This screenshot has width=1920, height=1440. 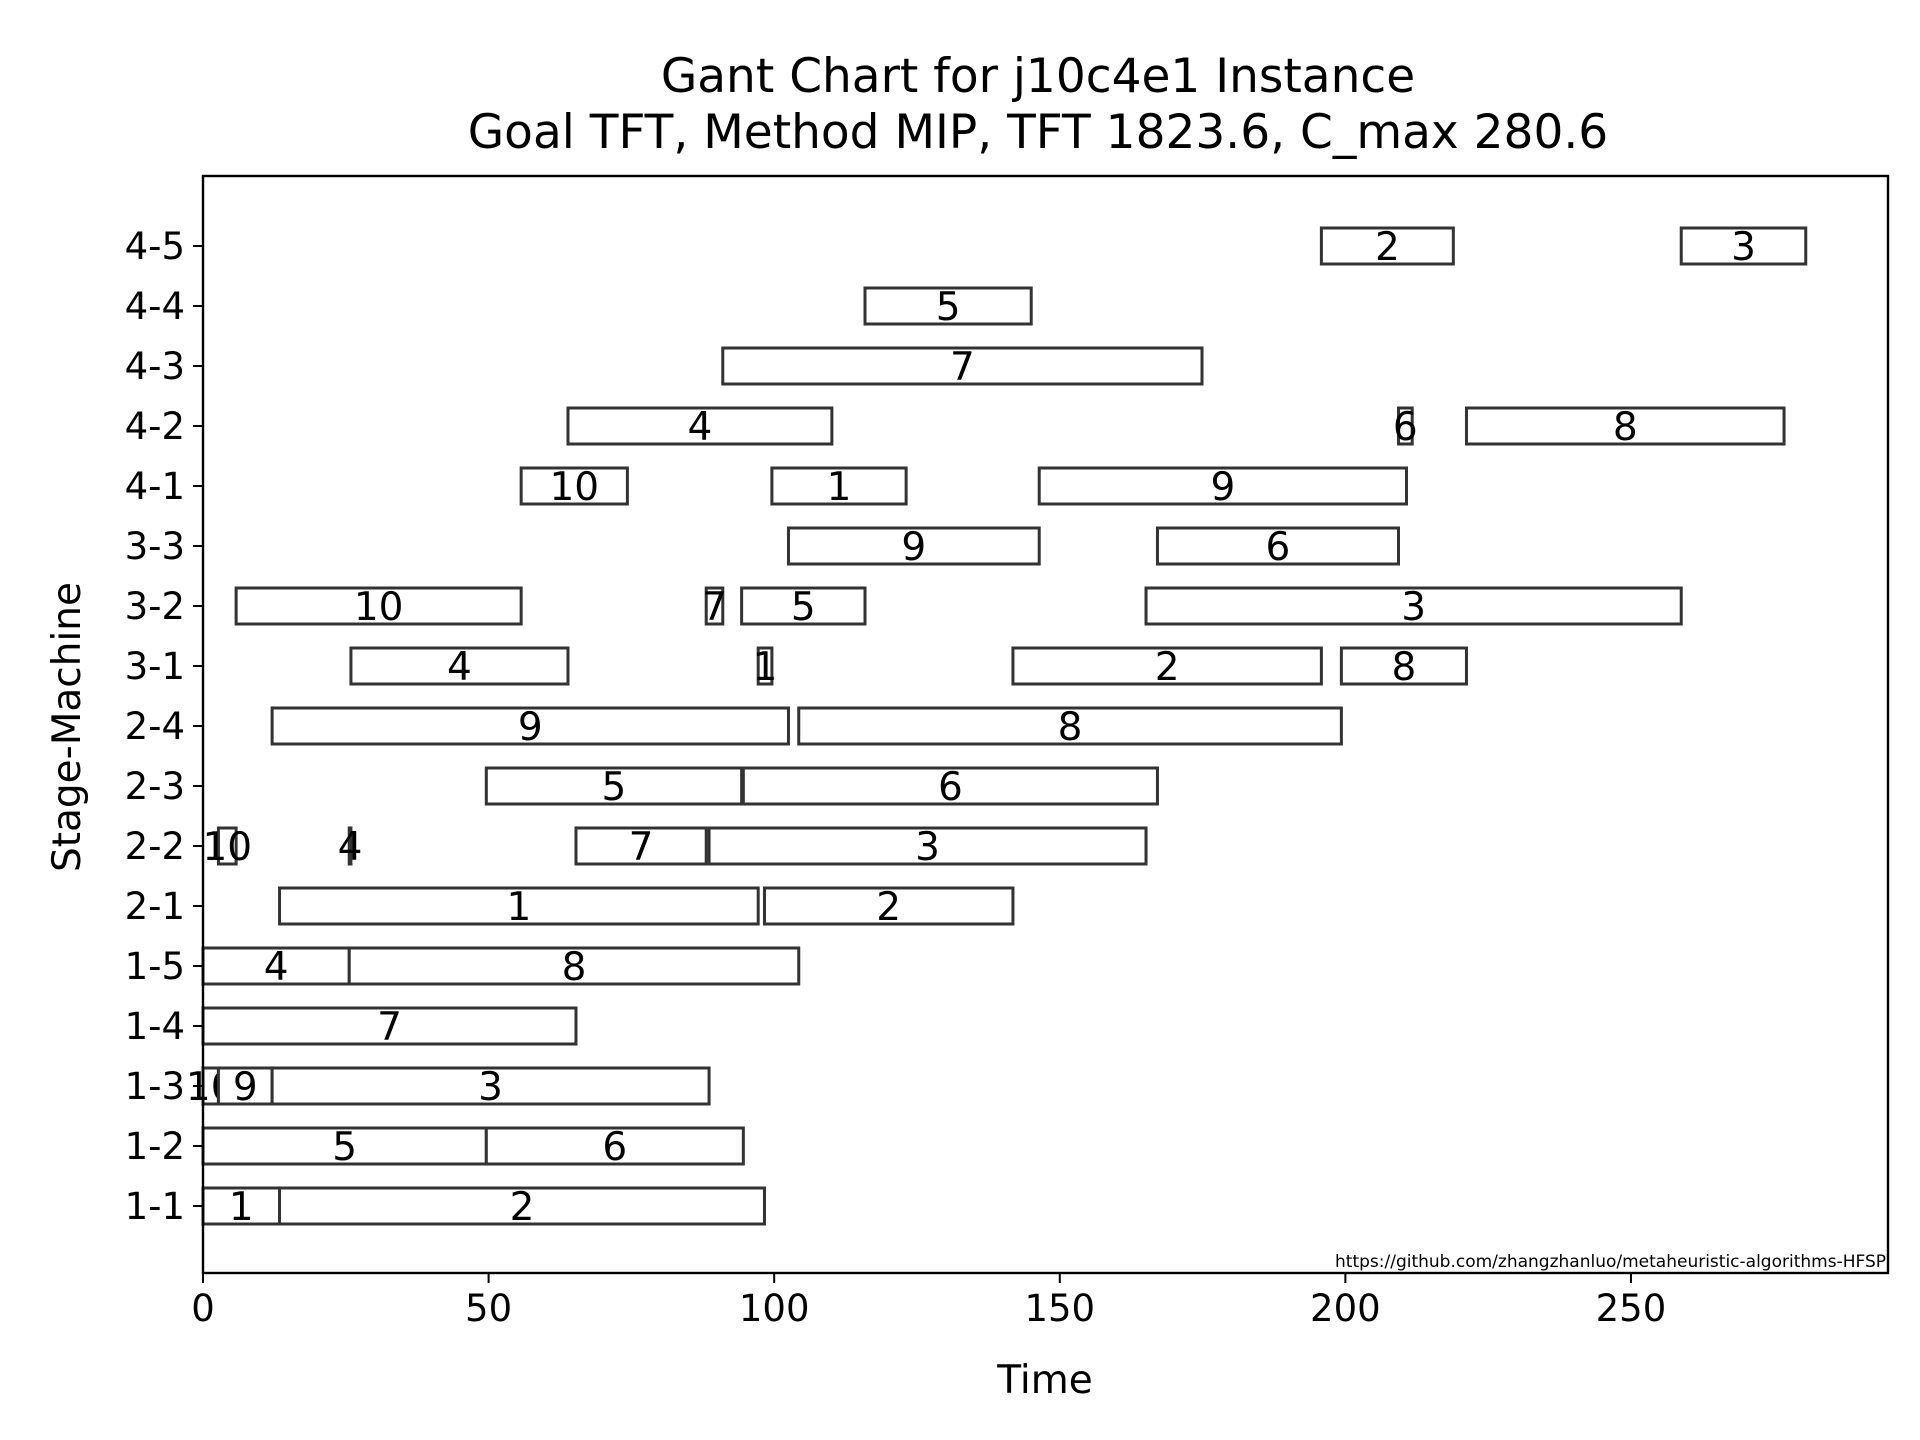 What do you see at coordinates (488, 1308) in the screenshot?
I see `x-tick-label: 50` at bounding box center [488, 1308].